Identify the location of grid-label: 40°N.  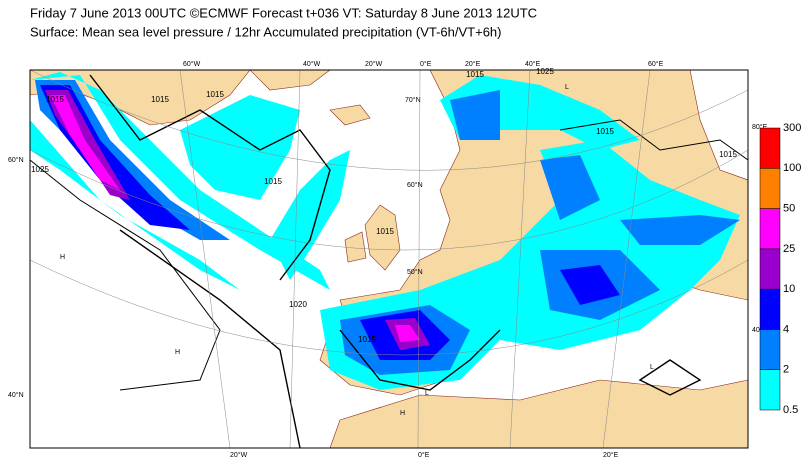
(16, 395).